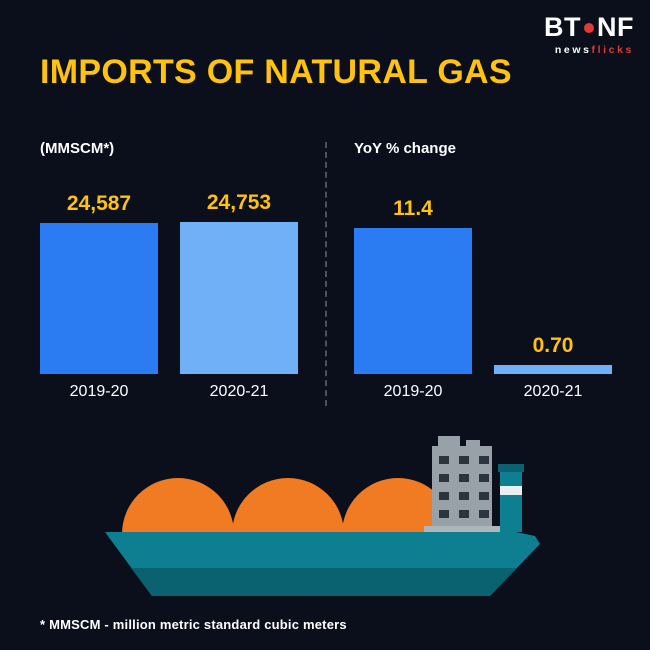  What do you see at coordinates (511, 468) in the screenshot?
I see `funnel-cap` at bounding box center [511, 468].